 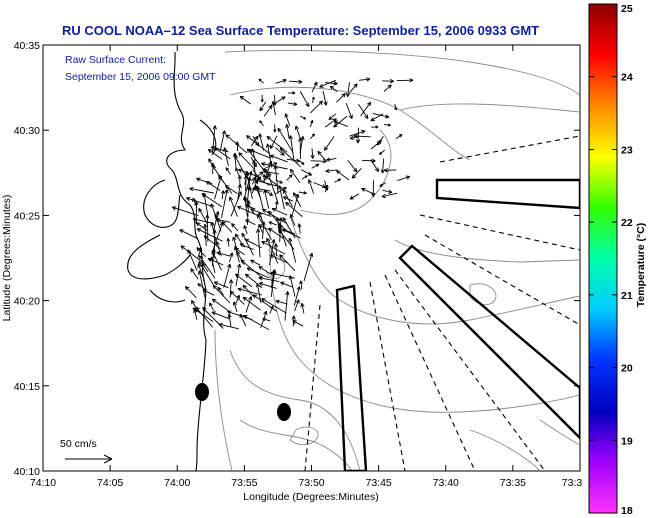 What do you see at coordinates (27, 216) in the screenshot?
I see `y-tick-label: 40:25` at bounding box center [27, 216].